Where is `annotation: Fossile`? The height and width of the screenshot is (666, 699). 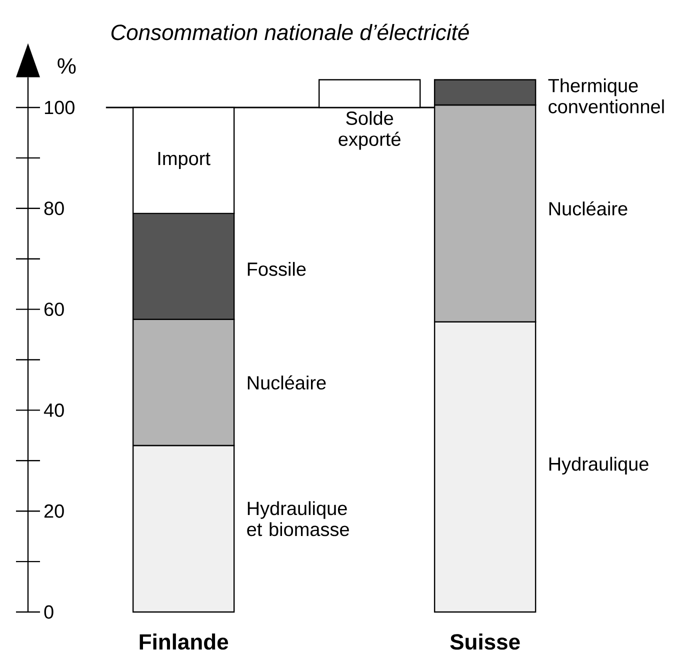
annotation: Fossile is located at coordinates (277, 269).